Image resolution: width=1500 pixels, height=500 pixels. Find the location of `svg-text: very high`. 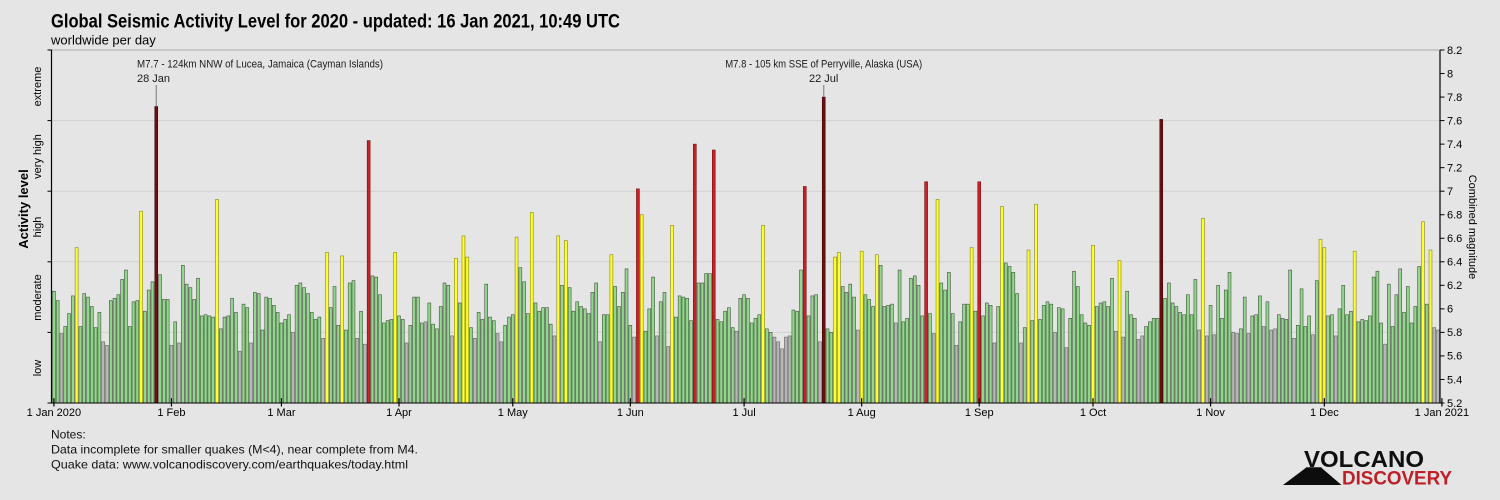

svg-text: very high is located at coordinates (38, 156).